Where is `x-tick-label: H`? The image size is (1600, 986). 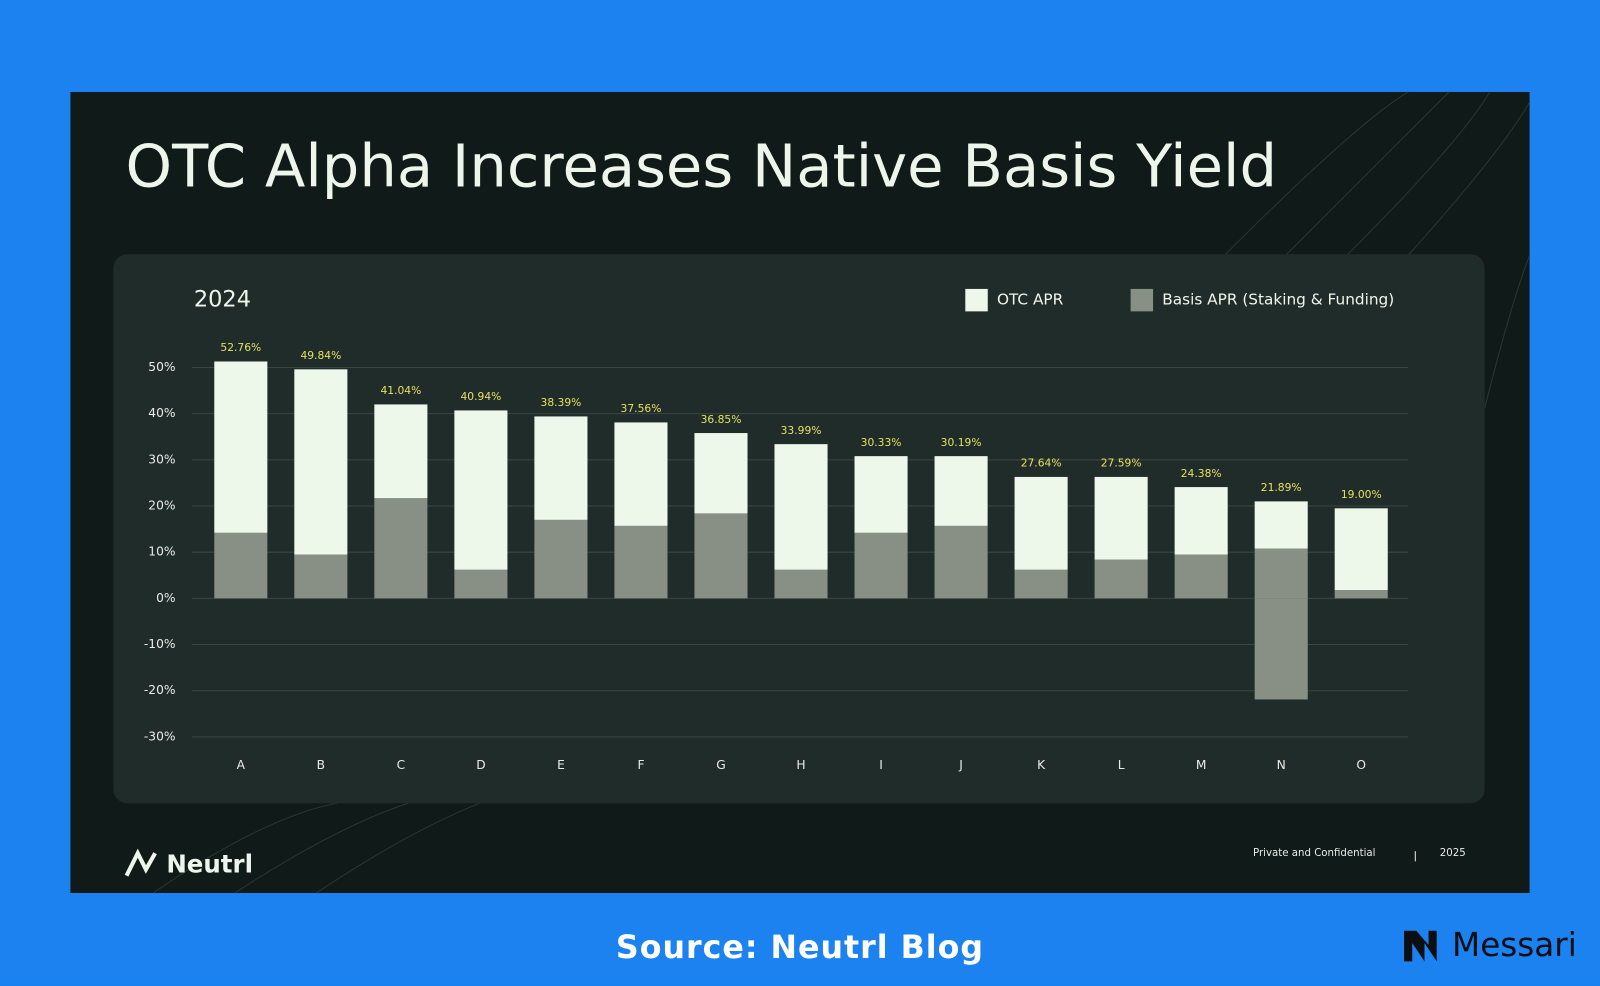
x-tick-label: H is located at coordinates (800, 765).